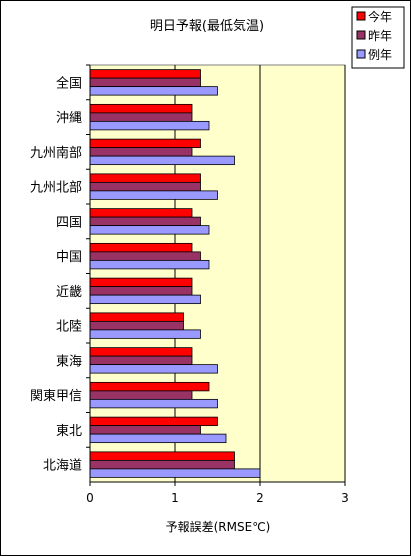 Image resolution: width=411 pixels, height=556 pixels. What do you see at coordinates (69, 83) in the screenshot?
I see `category-label: 全国` at bounding box center [69, 83].